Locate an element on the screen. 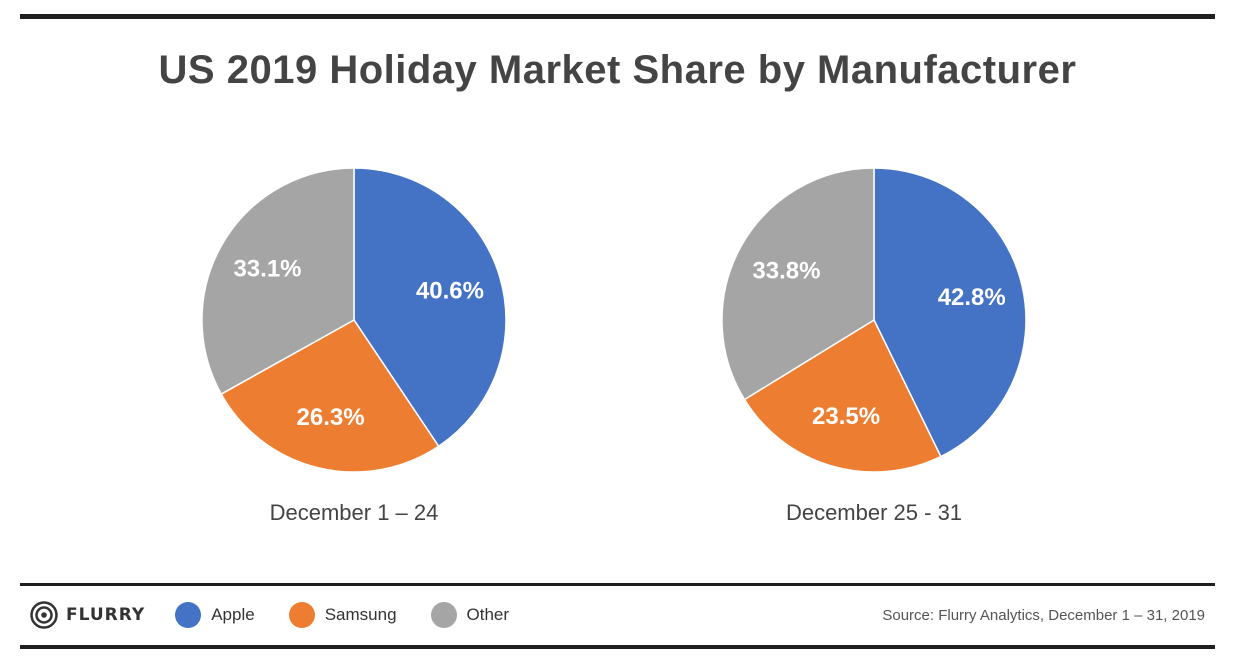  pie-chart-december-1-24: 40.6% 26.3% 33.1% December 1 – 24 is located at coordinates (354, 346).